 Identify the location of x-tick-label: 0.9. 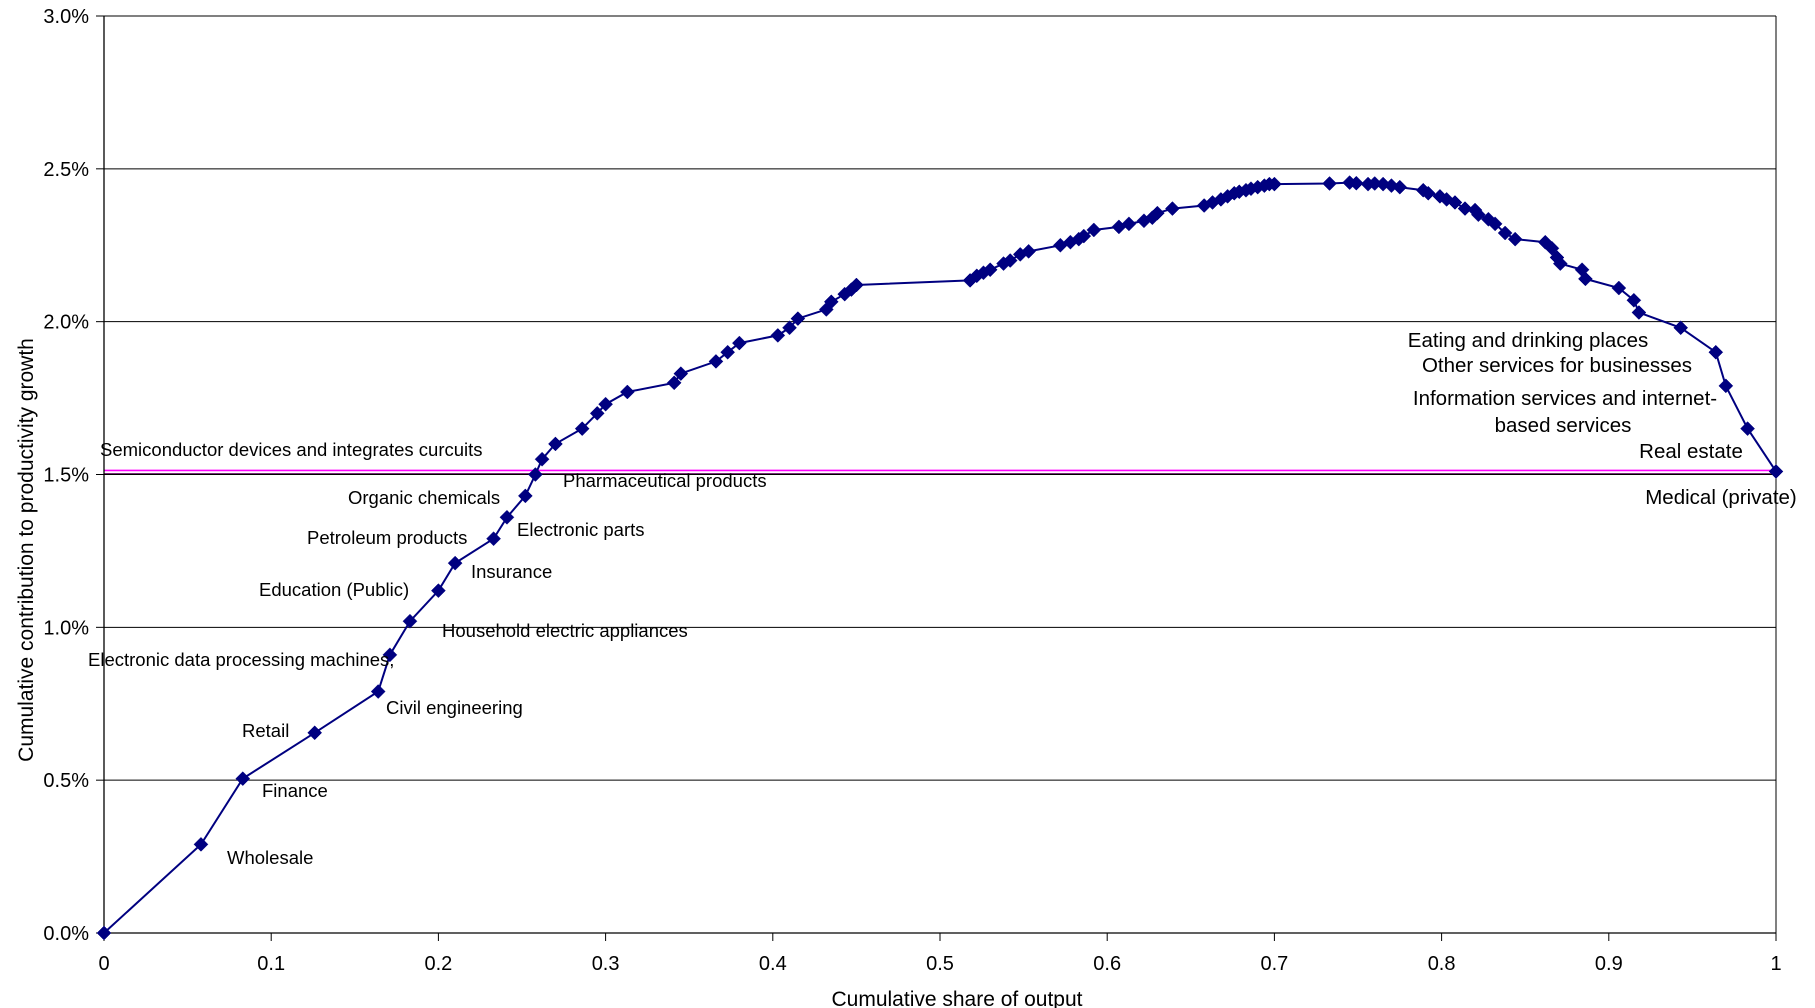
(1609, 964).